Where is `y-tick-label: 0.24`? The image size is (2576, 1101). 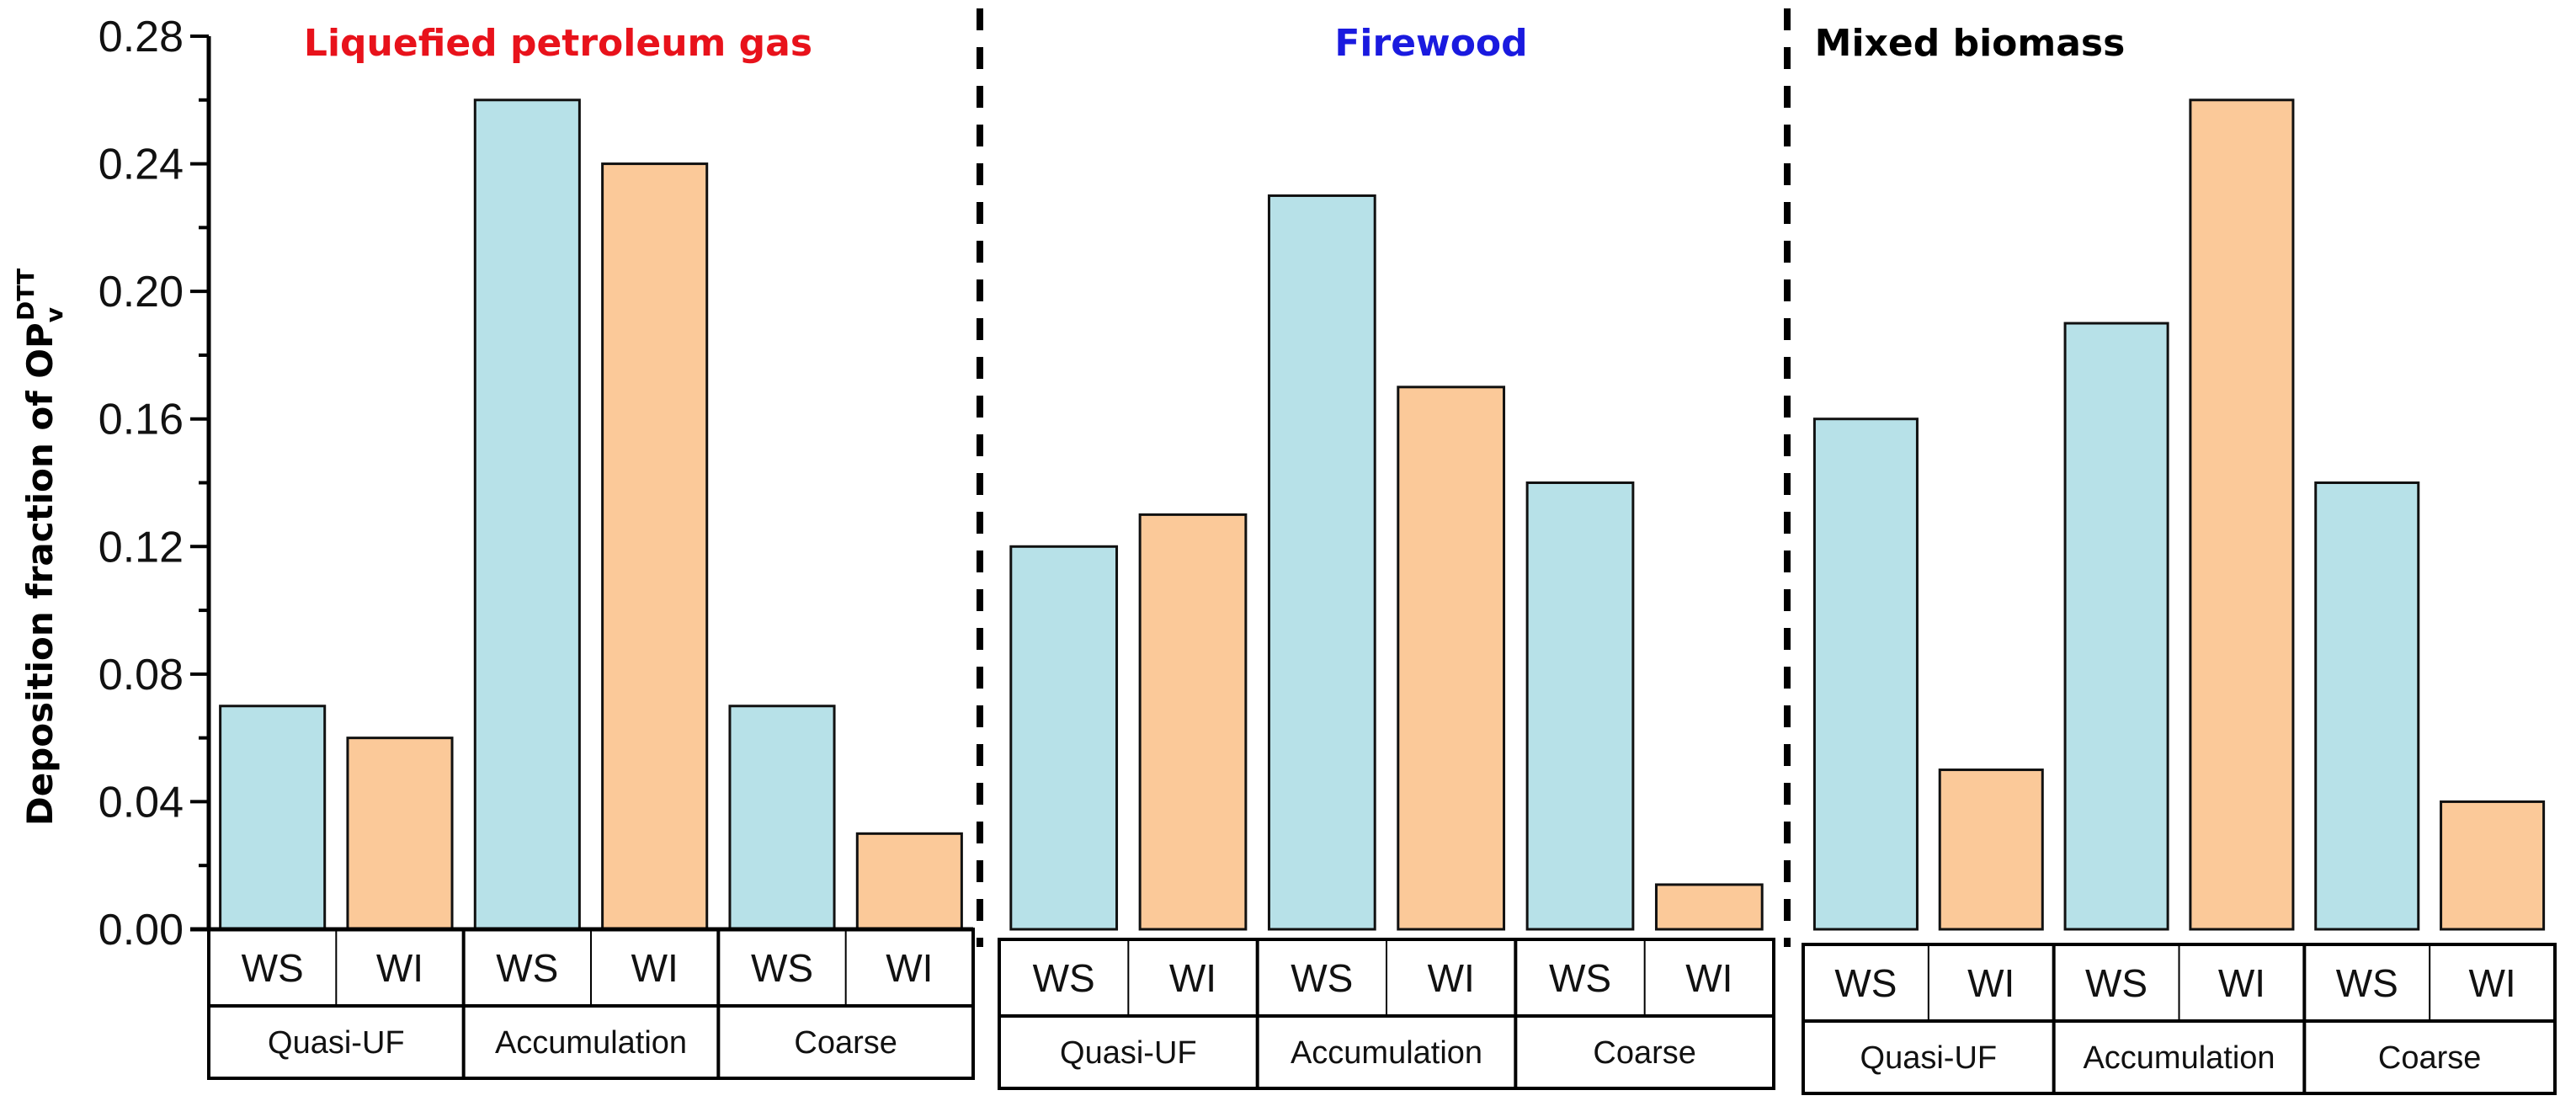
y-tick-label: 0.24 is located at coordinates (141, 165).